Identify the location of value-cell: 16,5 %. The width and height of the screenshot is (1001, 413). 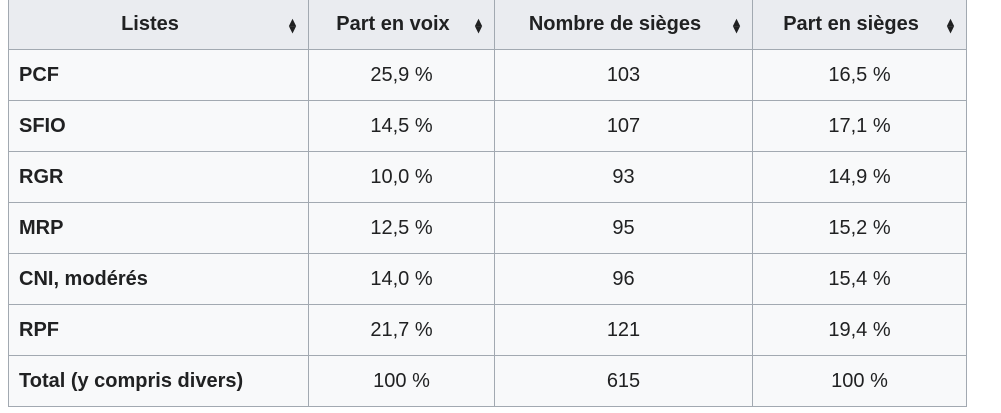
(859, 75).